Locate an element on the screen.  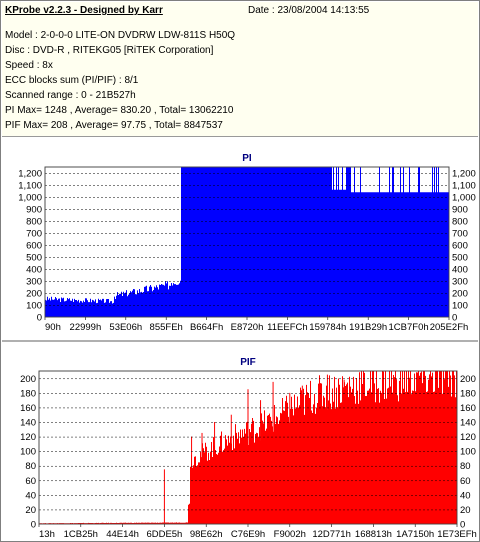
x-tick-label: 1A7150h is located at coordinates (415, 534).